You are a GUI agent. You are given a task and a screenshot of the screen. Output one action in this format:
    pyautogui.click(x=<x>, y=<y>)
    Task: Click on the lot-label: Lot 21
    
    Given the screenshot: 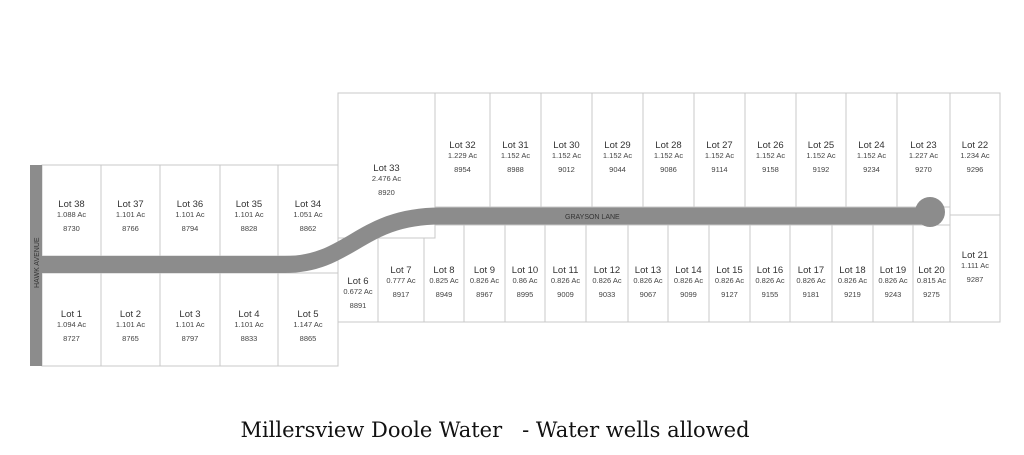 What is the action you would take?
    pyautogui.click(x=975, y=255)
    